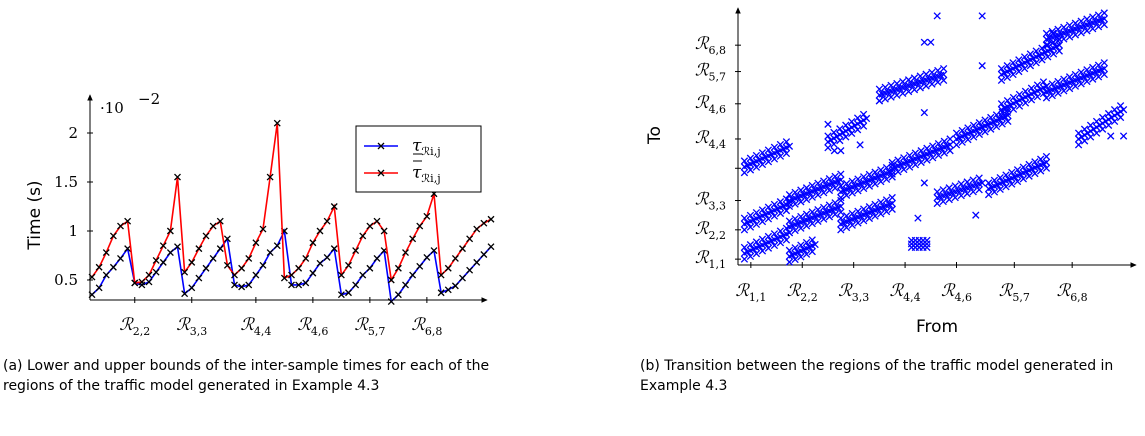 The height and width of the screenshot is (436, 1145). What do you see at coordinates (1014, 292) in the screenshot?
I see `chart-b-x-tick-label: ℛ5,7` at bounding box center [1014, 292].